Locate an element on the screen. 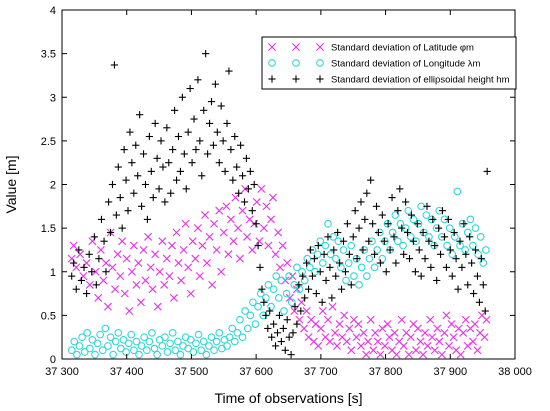 The height and width of the screenshot is (411, 550). legend-marker is located at coordinates (272, 79).